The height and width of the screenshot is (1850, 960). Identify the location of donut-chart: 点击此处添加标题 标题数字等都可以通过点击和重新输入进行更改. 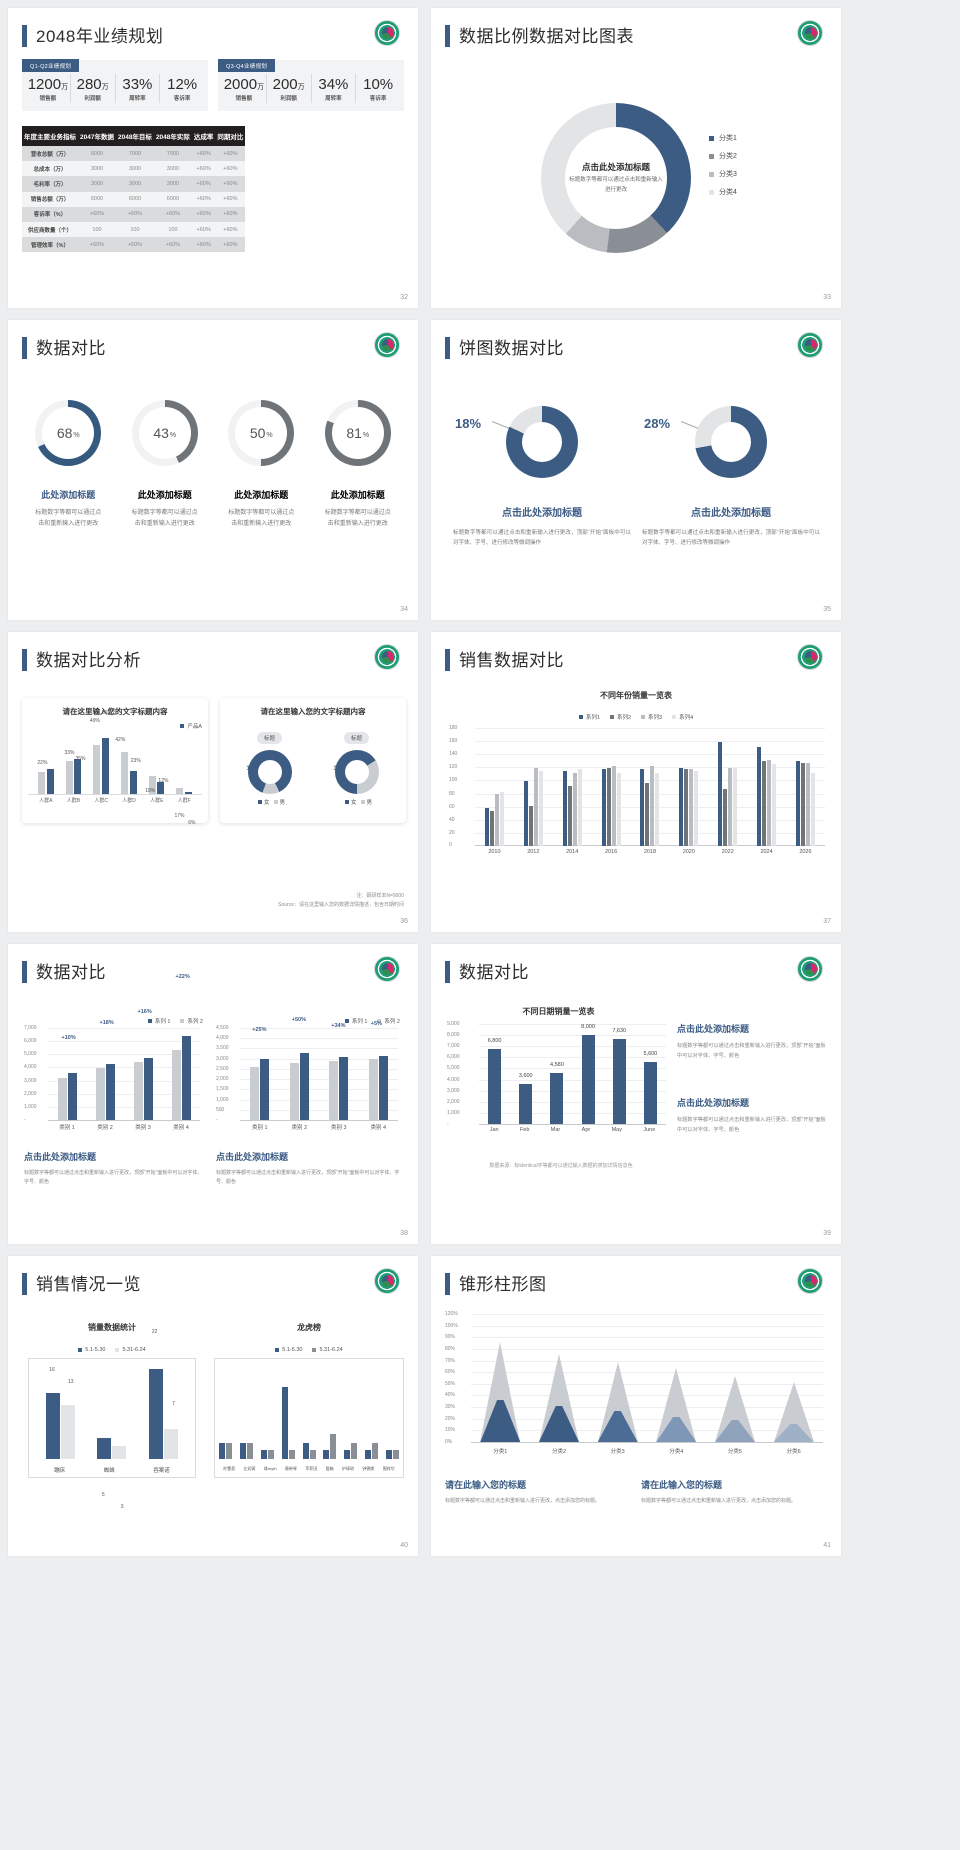
(616, 178).